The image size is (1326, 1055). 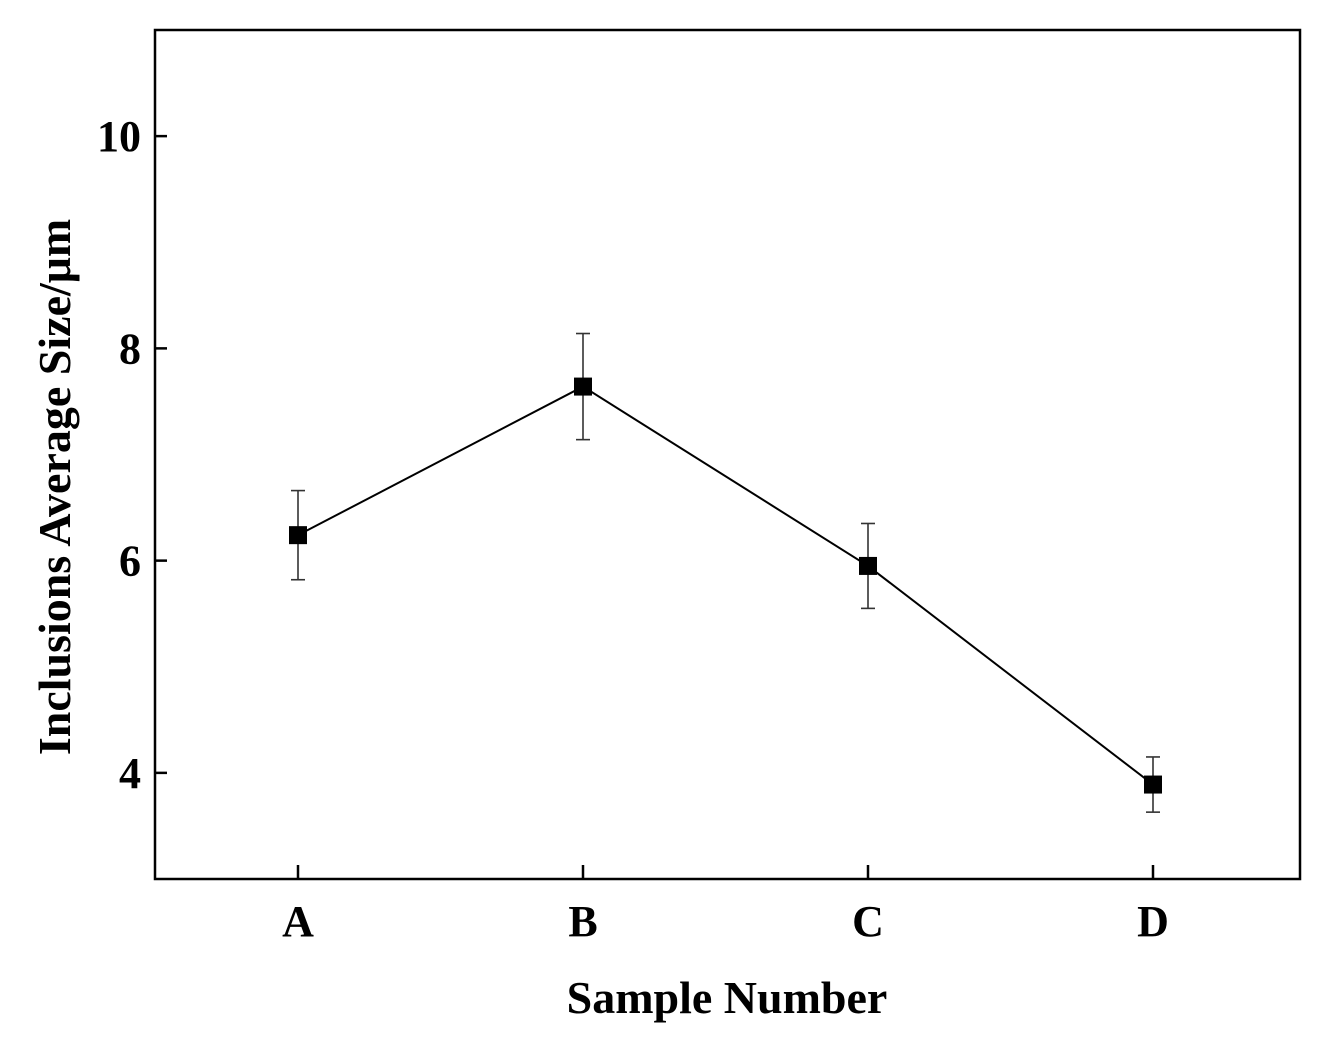 I want to click on x-axis-label: Sample Number, so click(x=727, y=997).